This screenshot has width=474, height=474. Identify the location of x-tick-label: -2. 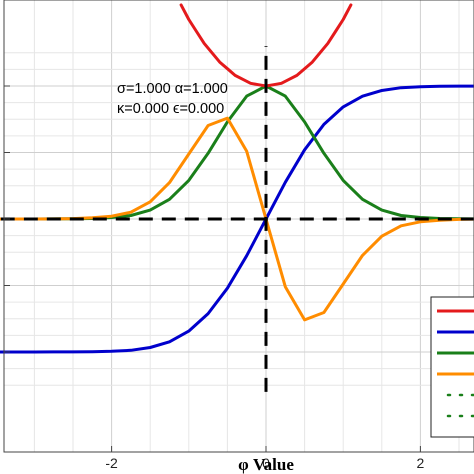
(111, 463).